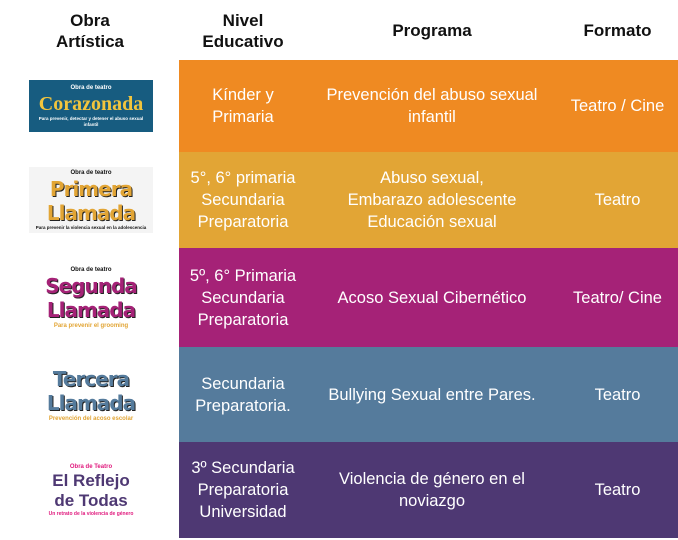 This screenshot has width=678, height=540. Describe the element at coordinates (617, 297) in the screenshot. I see `formato-cell: Teatro/ Cine` at that location.